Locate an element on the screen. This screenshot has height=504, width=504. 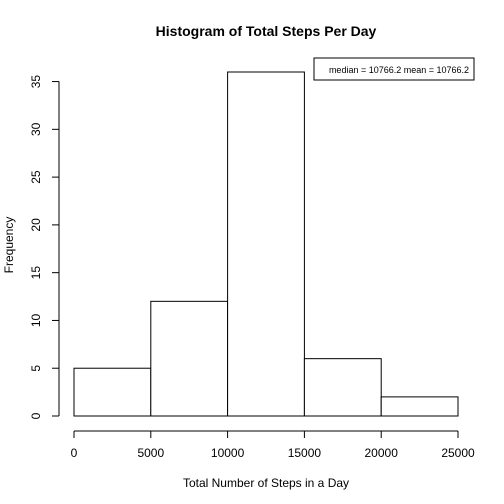
y-axis-label: Frequency is located at coordinates (9, 245).